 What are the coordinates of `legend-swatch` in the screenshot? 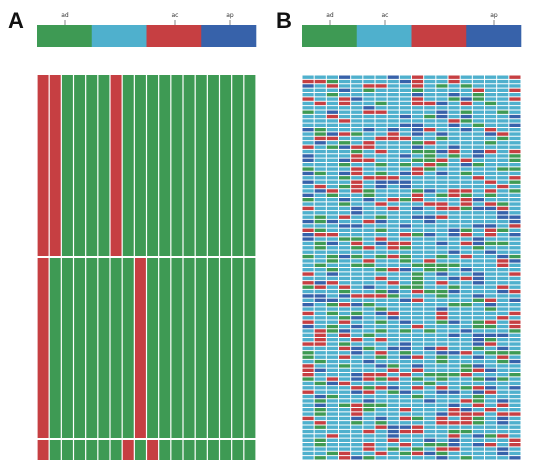 It's located at (384, 36).